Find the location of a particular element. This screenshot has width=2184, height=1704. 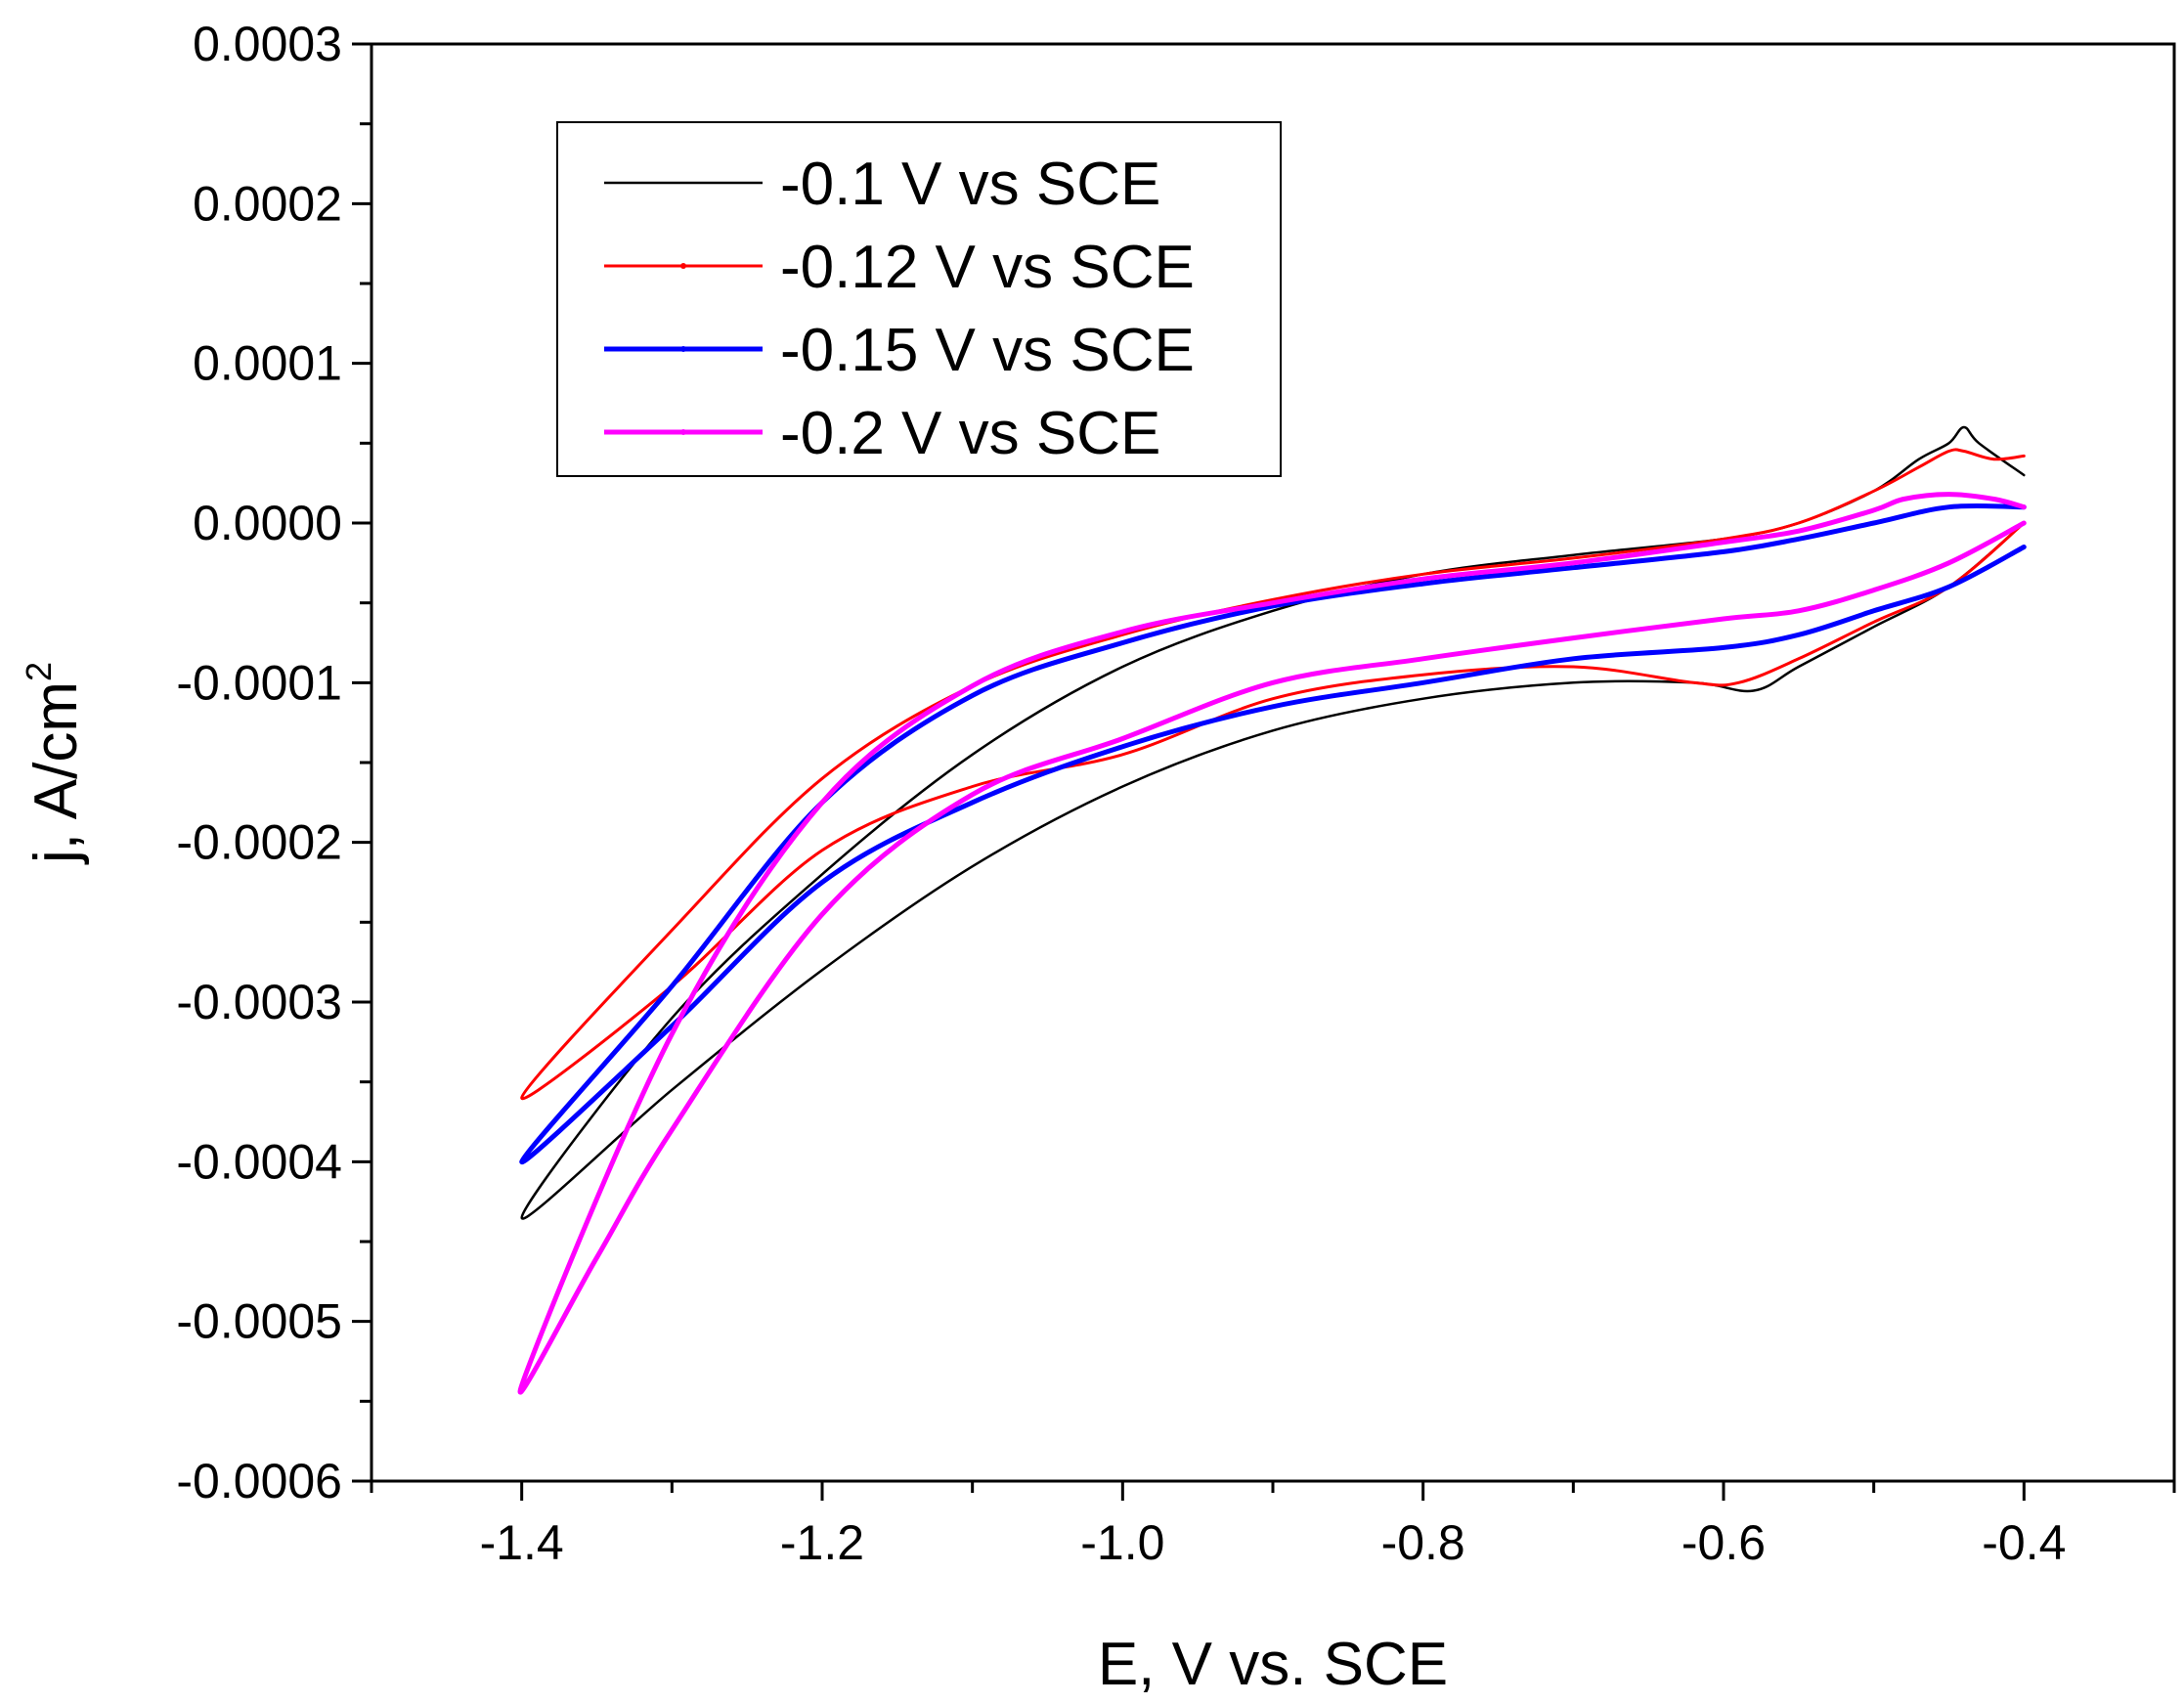

x-tick-label: -1.2 is located at coordinates (822, 1542).